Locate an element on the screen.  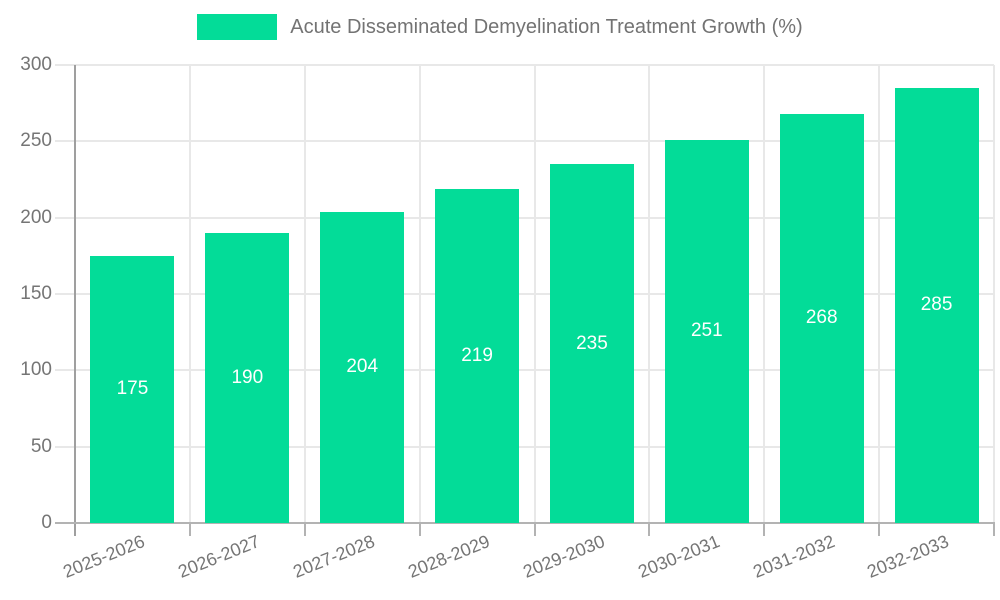
y-axis-line is located at coordinates (75, 300).